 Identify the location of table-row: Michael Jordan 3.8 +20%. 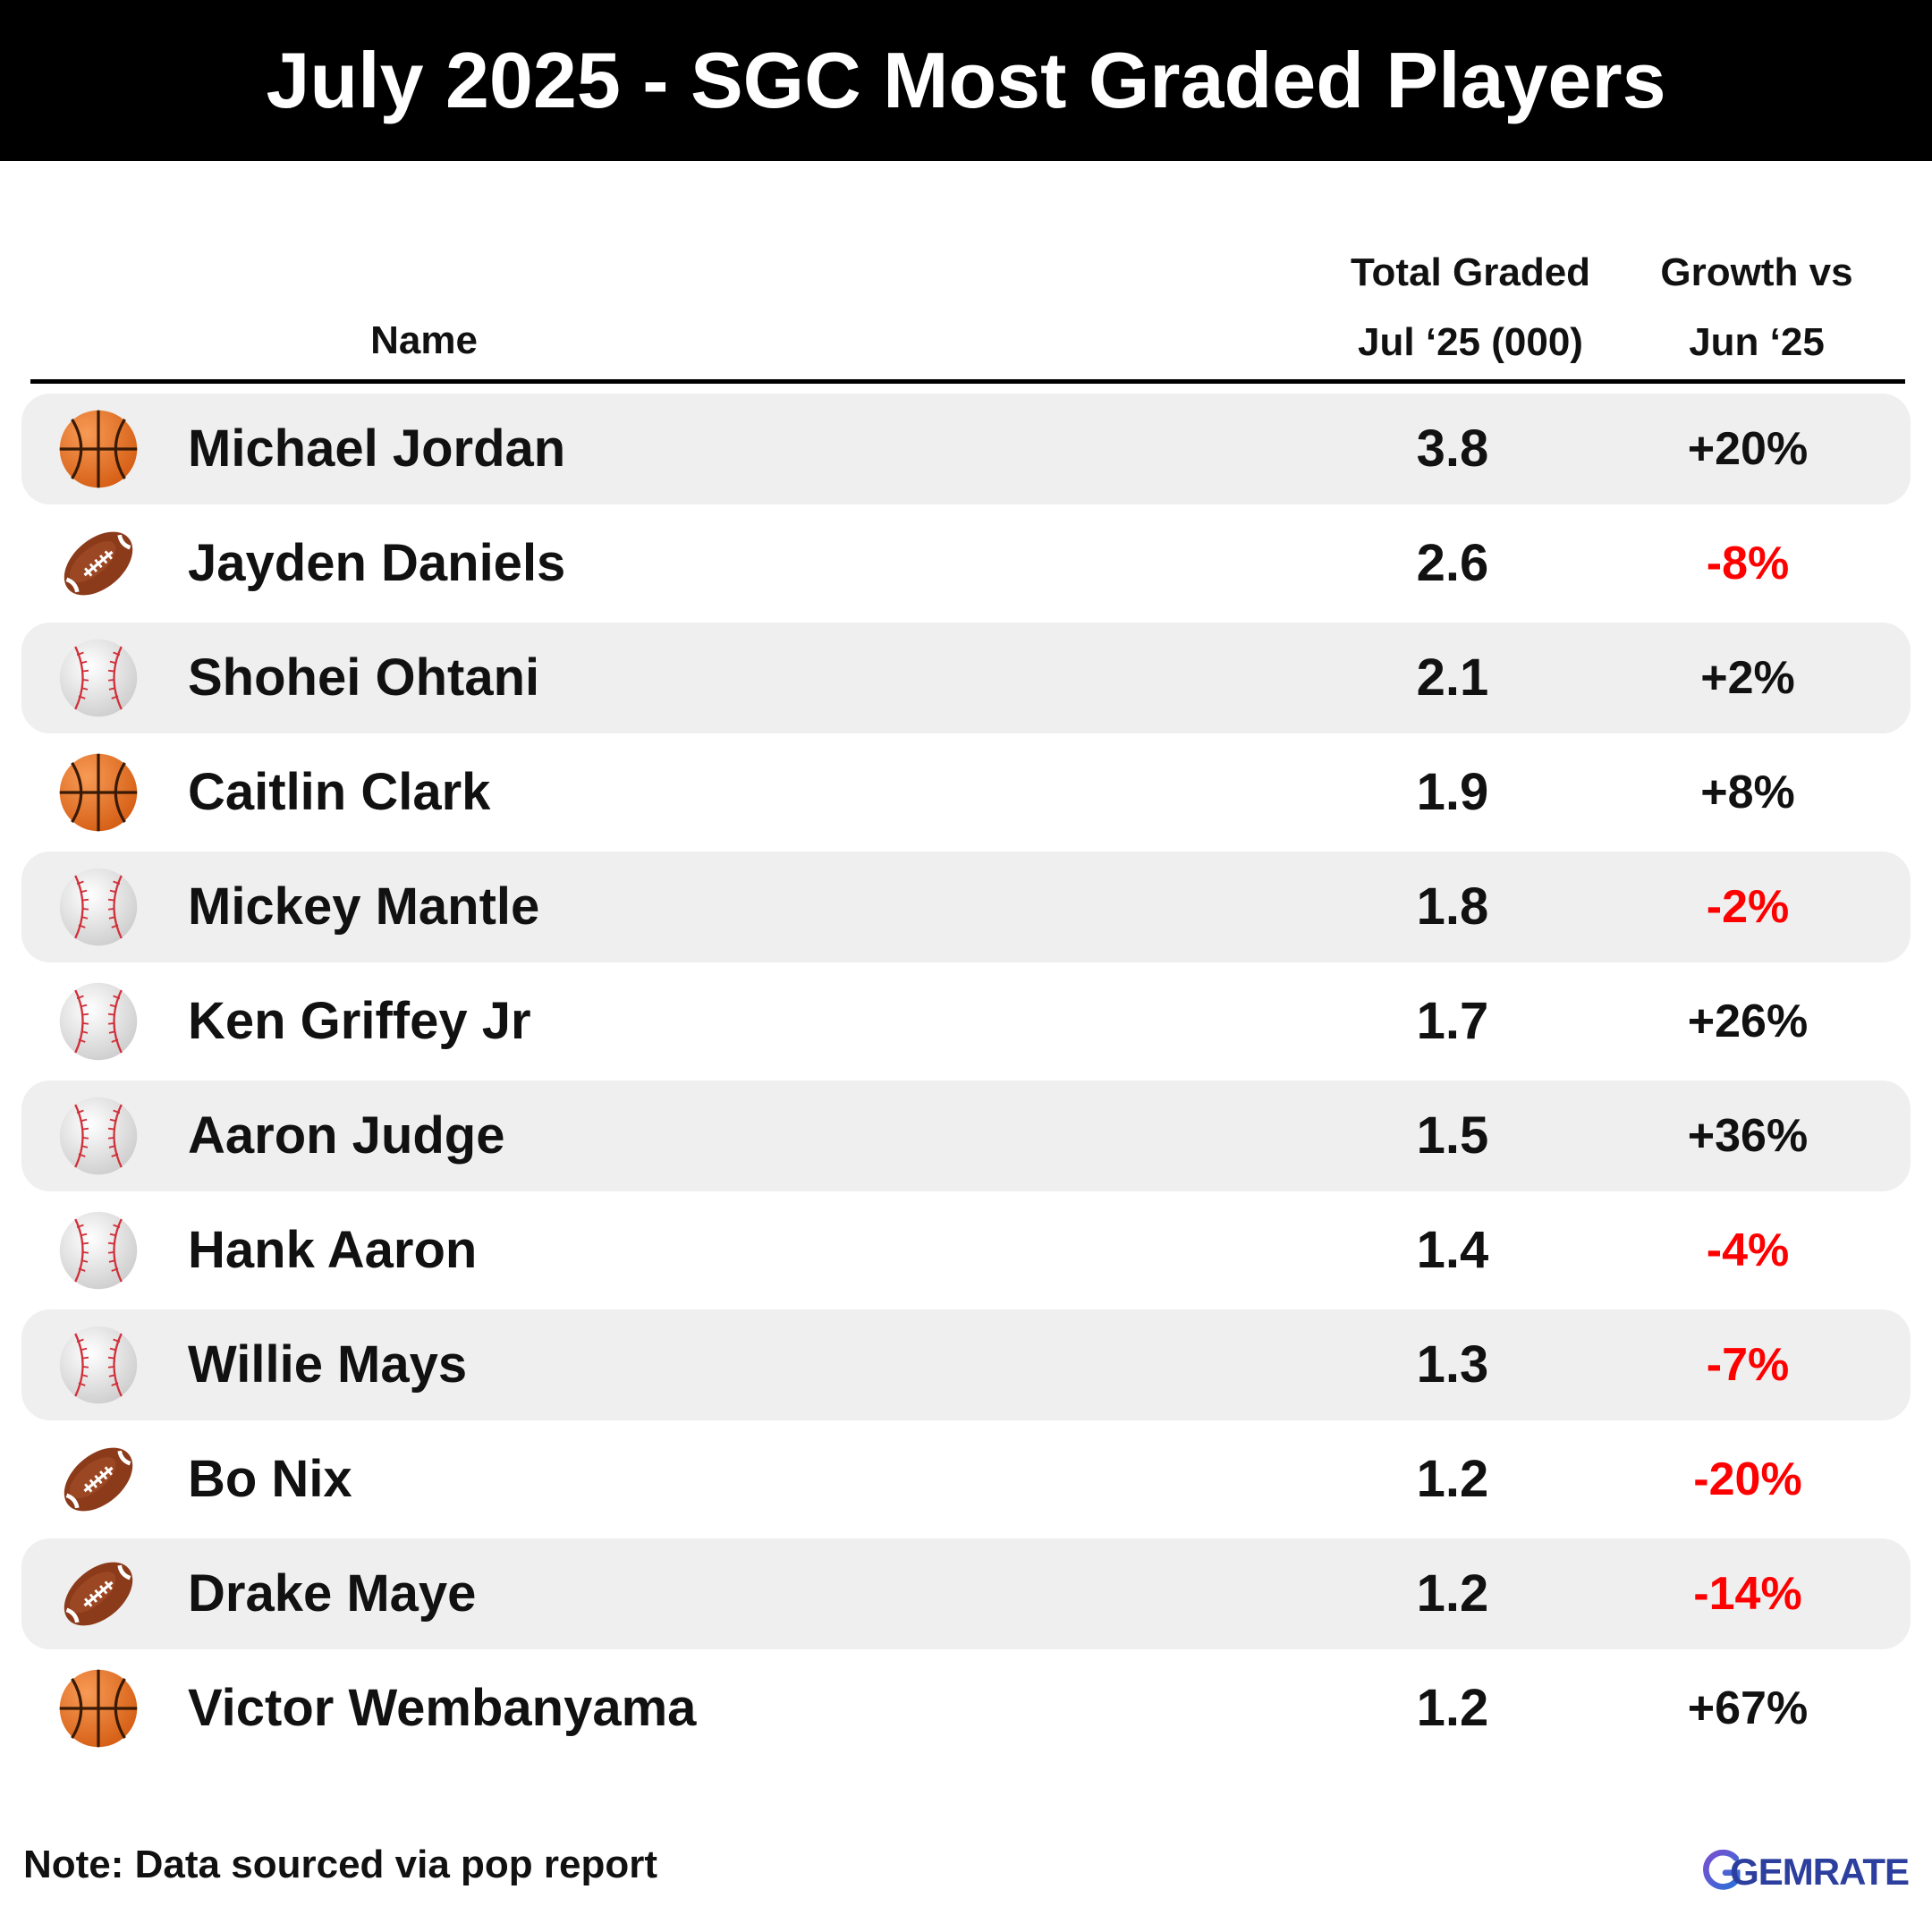
(966, 449).